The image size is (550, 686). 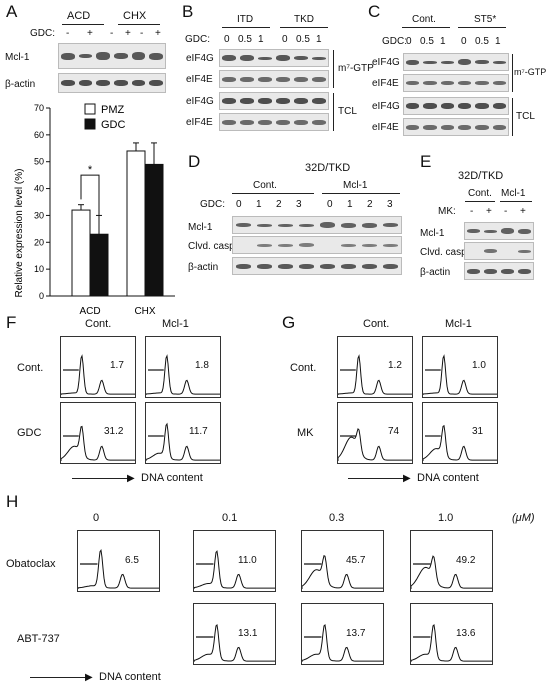 What do you see at coordinates (356, 68) in the screenshot?
I see `bracket-label: m⁷-GTP` at bounding box center [356, 68].